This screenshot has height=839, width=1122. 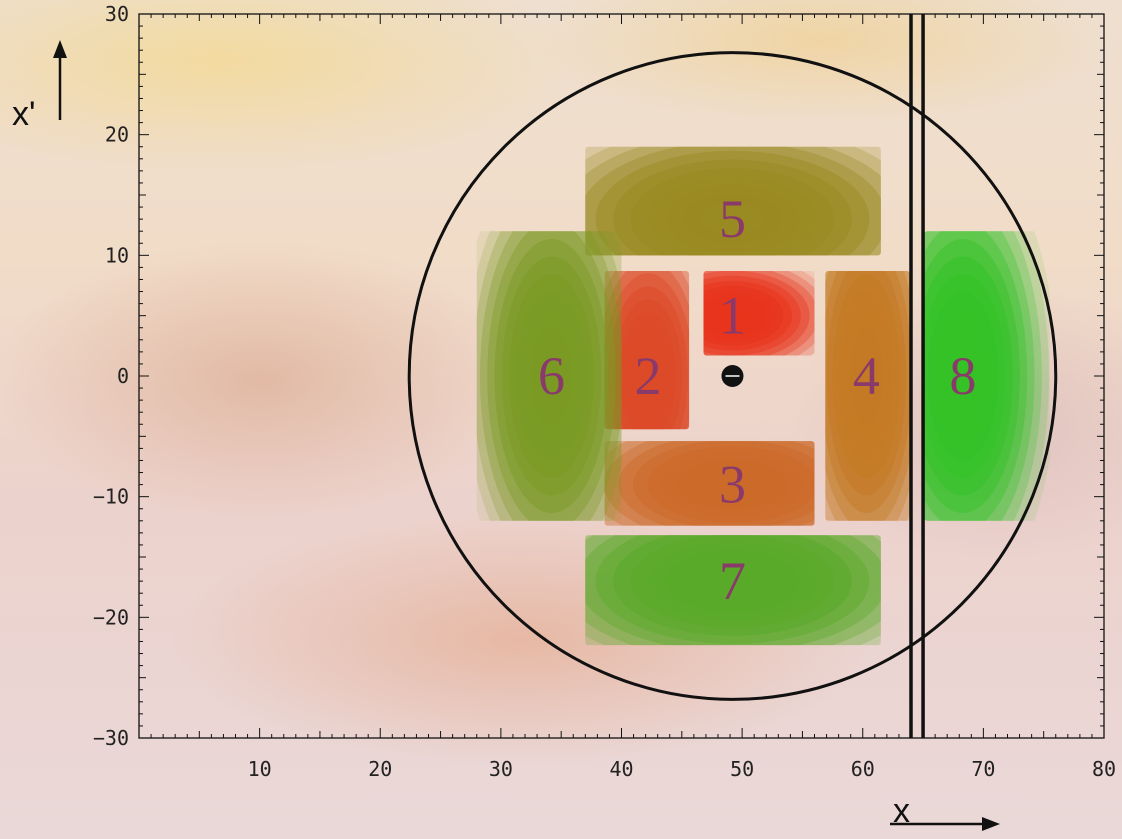 I want to click on x-tick-label: 50, so click(x=742, y=769).